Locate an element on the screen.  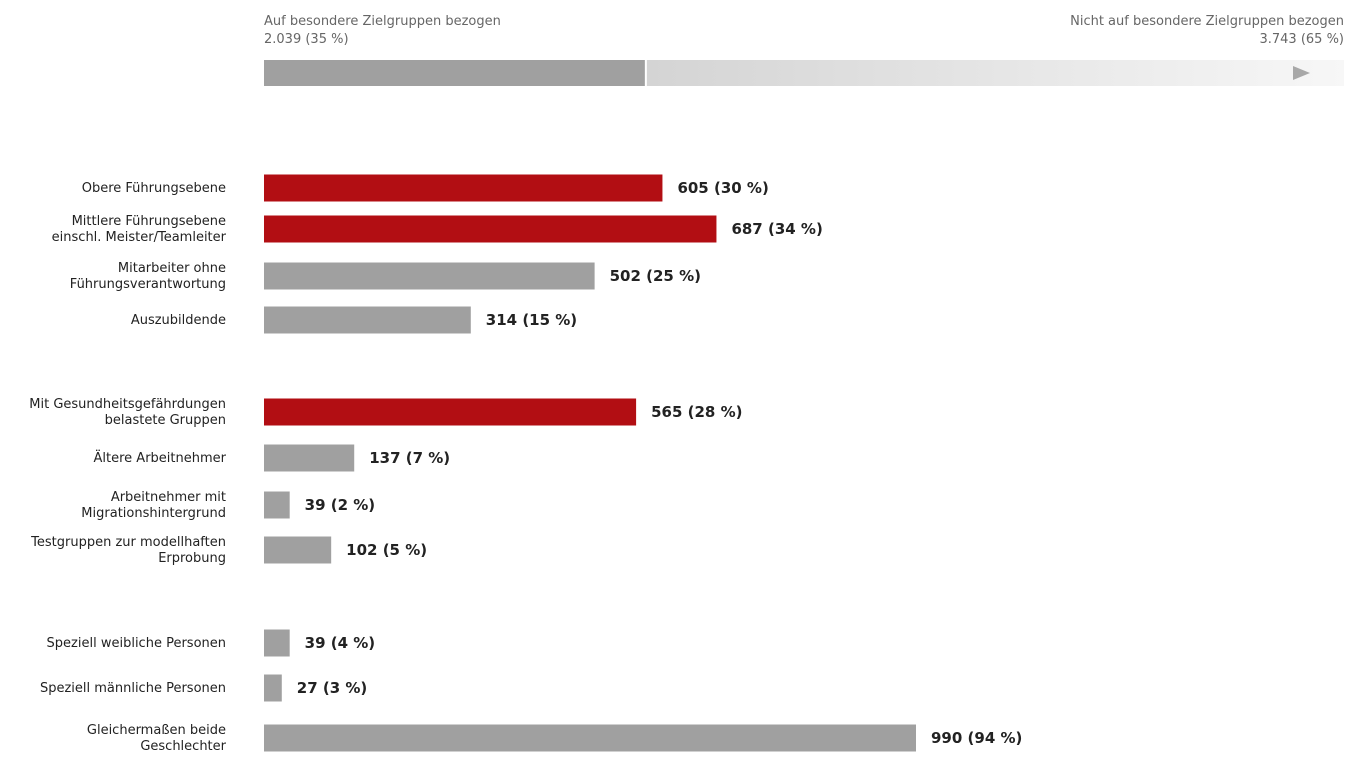
bar-value-label: 137 (7 %) is located at coordinates (409, 458).